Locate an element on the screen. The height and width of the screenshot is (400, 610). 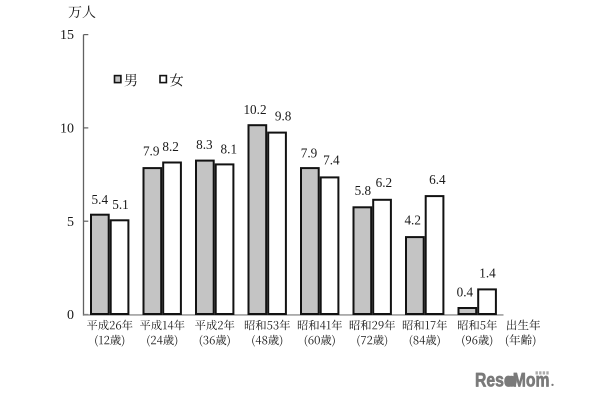
svg-text: 10 is located at coordinates (67, 129).